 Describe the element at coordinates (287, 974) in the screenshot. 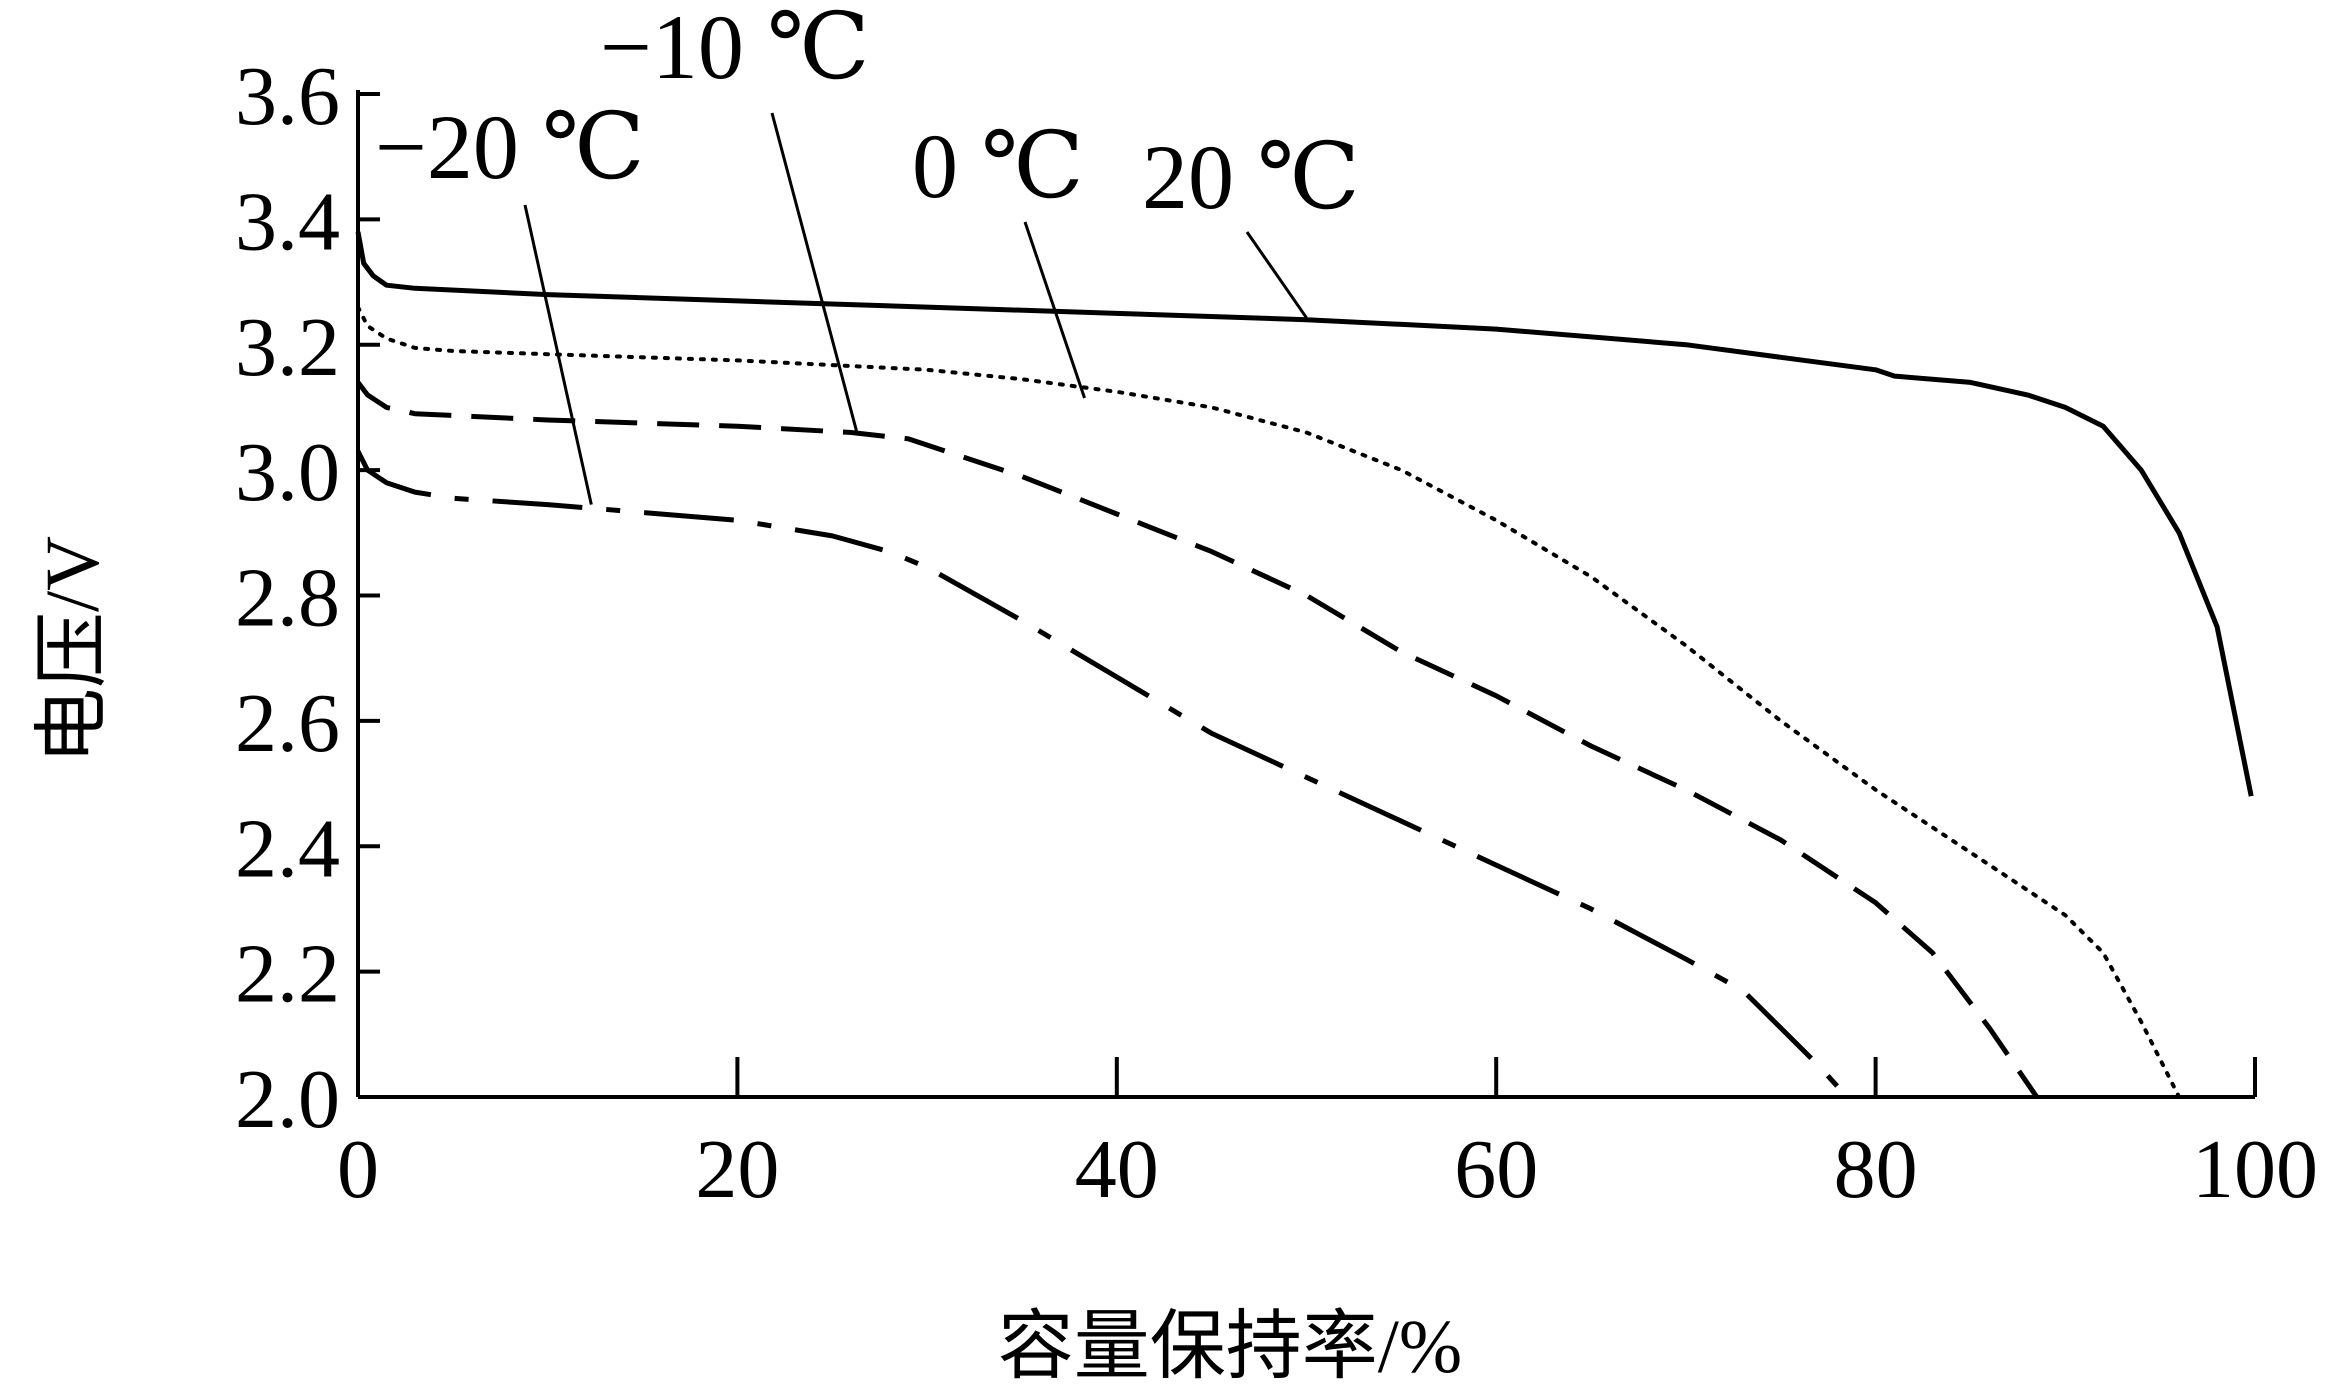

I see `y-tick-label: 2.2` at that location.